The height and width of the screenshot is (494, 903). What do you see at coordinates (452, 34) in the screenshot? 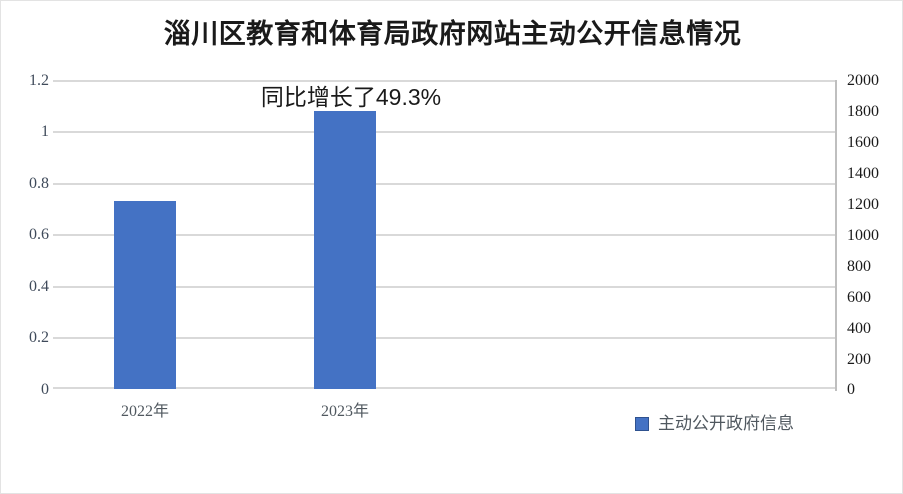
I see `chart-title: 淄川区教育和体育局政府网站主动公开信息情况` at bounding box center [452, 34].